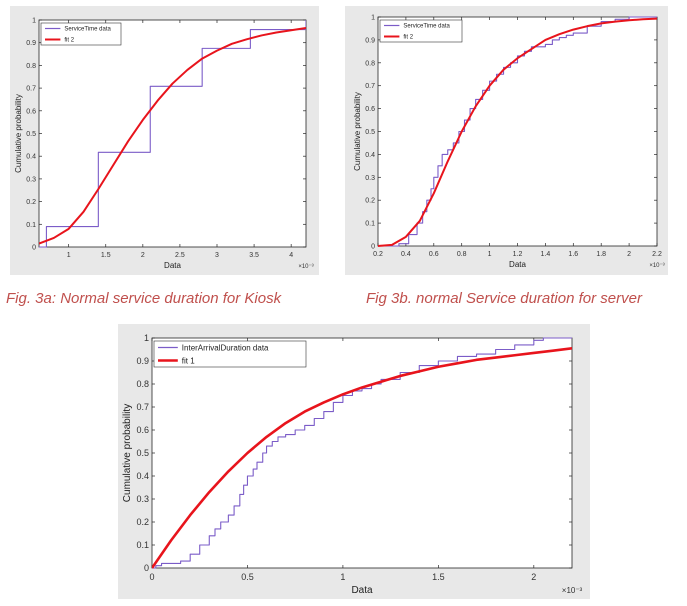 This screenshot has width=687, height=606. I want to click on plot-area, so click(172, 133).